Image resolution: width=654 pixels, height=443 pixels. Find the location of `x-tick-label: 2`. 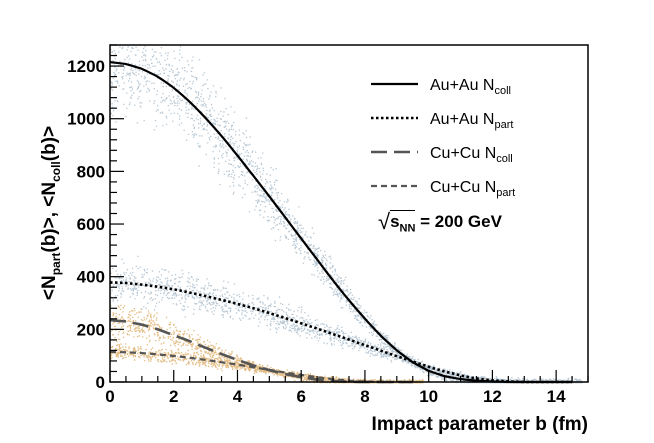

x-tick-label: 2 is located at coordinates (173, 396).